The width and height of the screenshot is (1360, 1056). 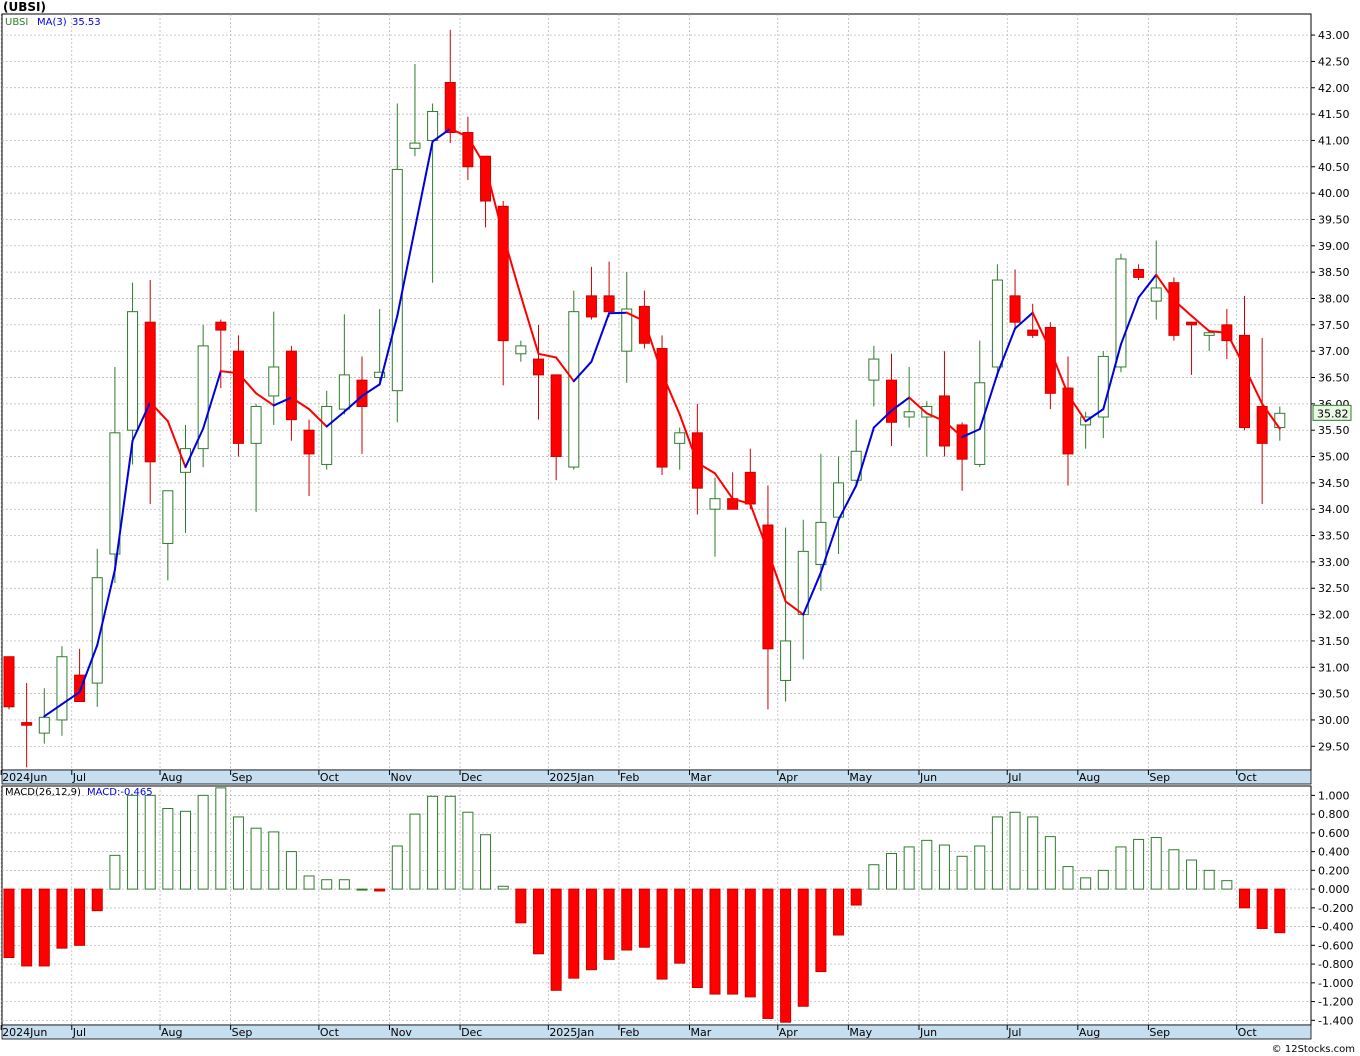 I want to click on macd-tick-label: -1.000, so click(x=1335, y=983).